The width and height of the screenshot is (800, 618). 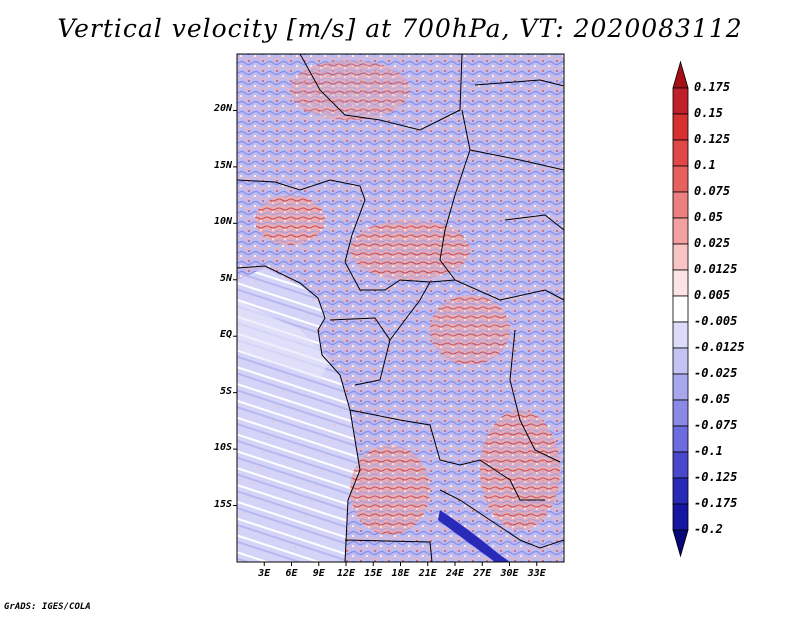 I want to click on lat-label: 15S, so click(x=222, y=504).